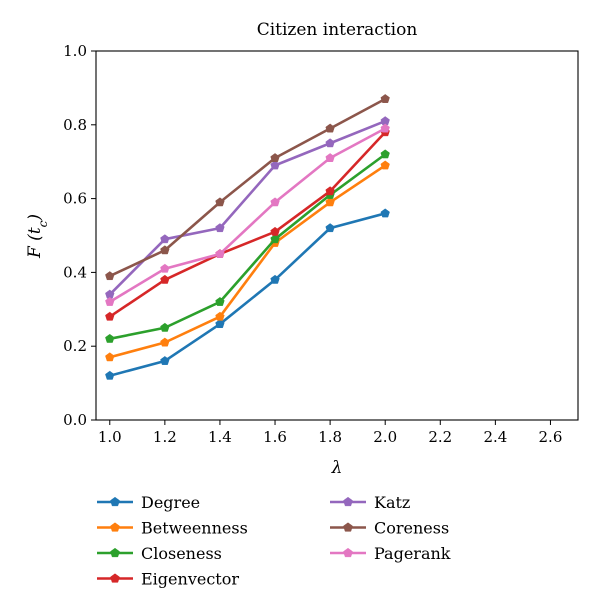  Describe the element at coordinates (75, 346) in the screenshot. I see `y-tick-label: 0.2` at that location.